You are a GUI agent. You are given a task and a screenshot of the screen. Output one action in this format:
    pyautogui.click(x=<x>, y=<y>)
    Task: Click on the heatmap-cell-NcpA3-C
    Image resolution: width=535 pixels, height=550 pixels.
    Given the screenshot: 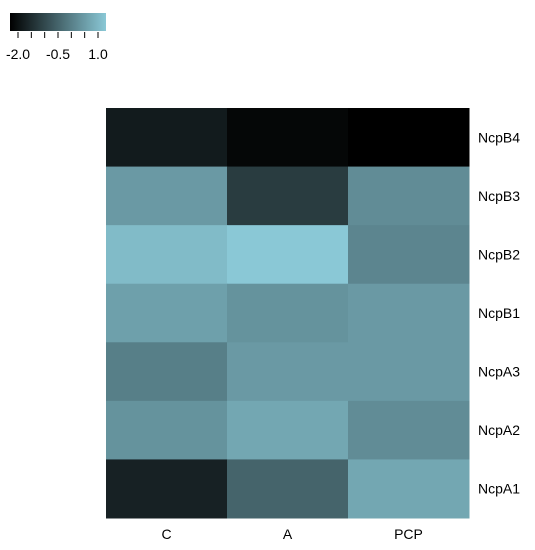 What is the action you would take?
    pyautogui.click(x=167, y=372)
    